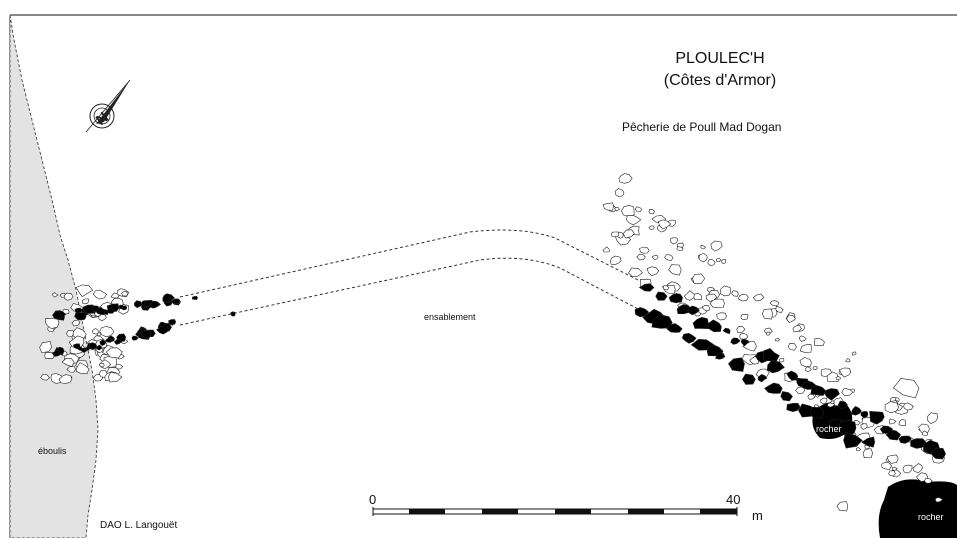 The height and width of the screenshot is (538, 957). What do you see at coordinates (108, 106) in the screenshot?
I see `north-arrow-icon: N` at bounding box center [108, 106].